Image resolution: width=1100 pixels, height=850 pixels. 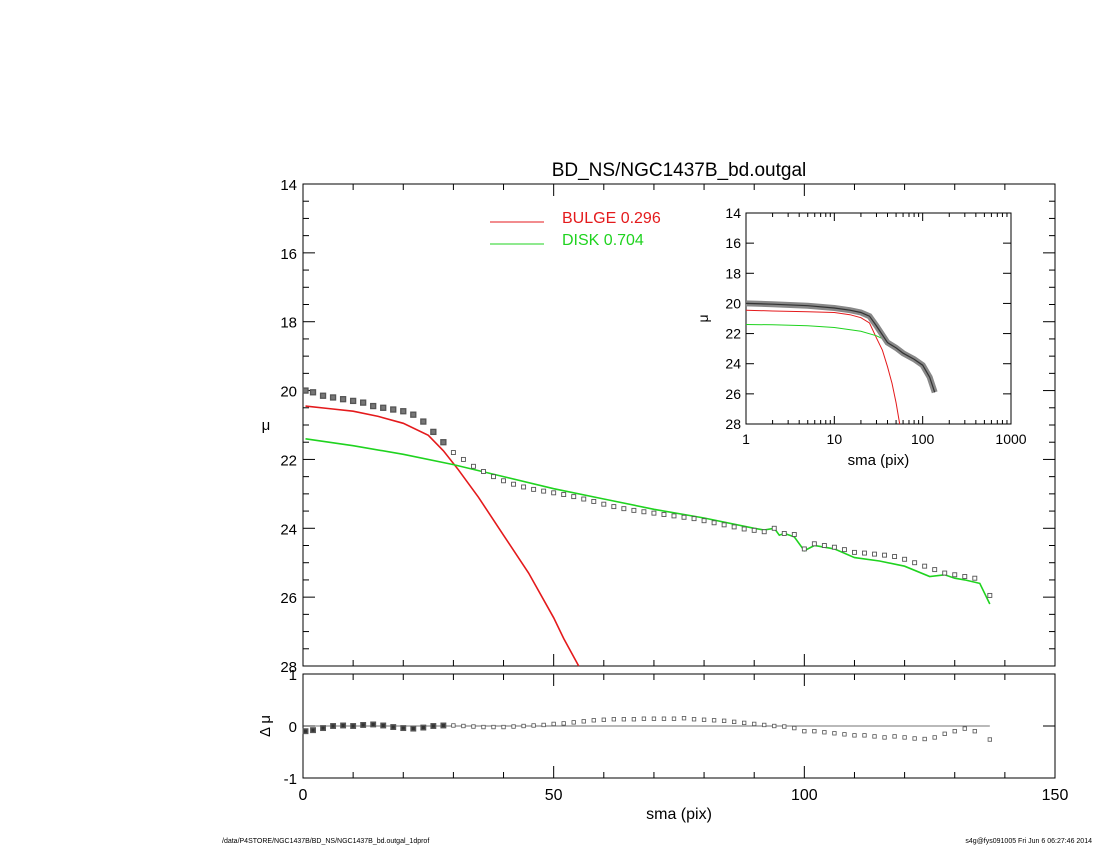 I want to click on series-disk-line, so click(x=648, y=521).